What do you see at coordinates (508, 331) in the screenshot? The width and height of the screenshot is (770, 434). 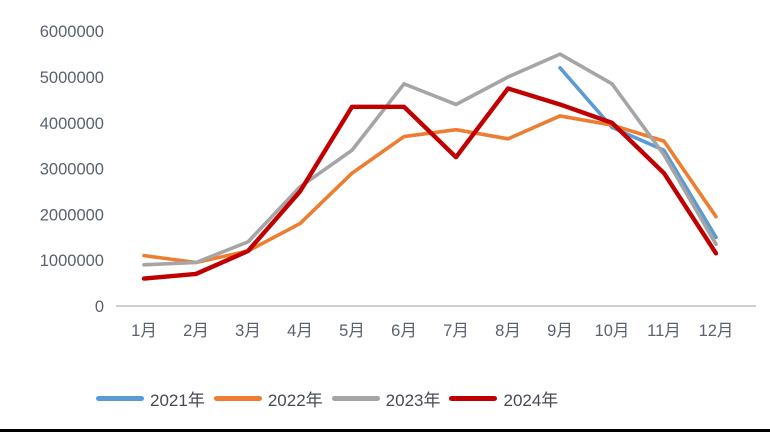 I see `x-axis-tick-label: 8月` at bounding box center [508, 331].